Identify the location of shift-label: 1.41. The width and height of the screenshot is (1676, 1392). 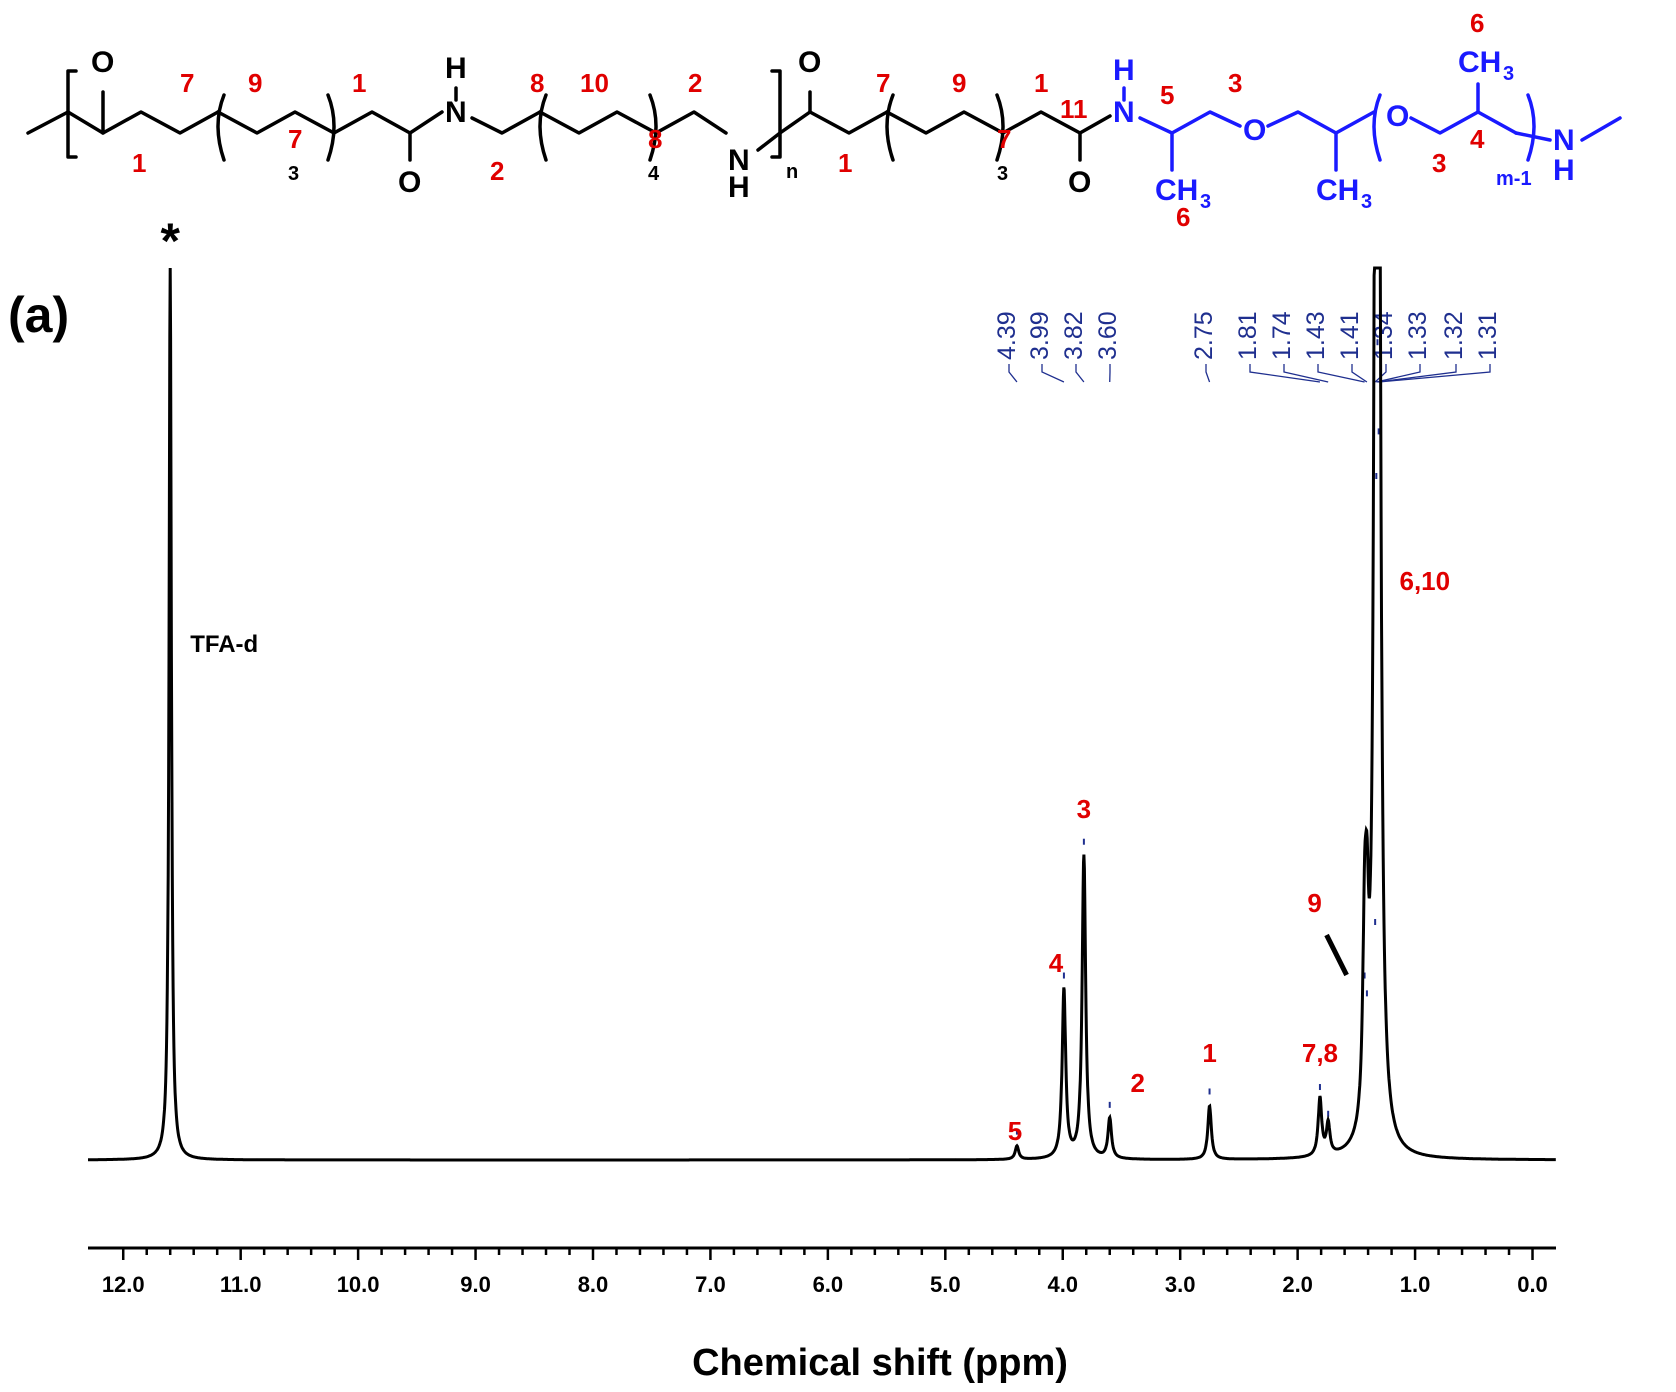
(1350, 335).